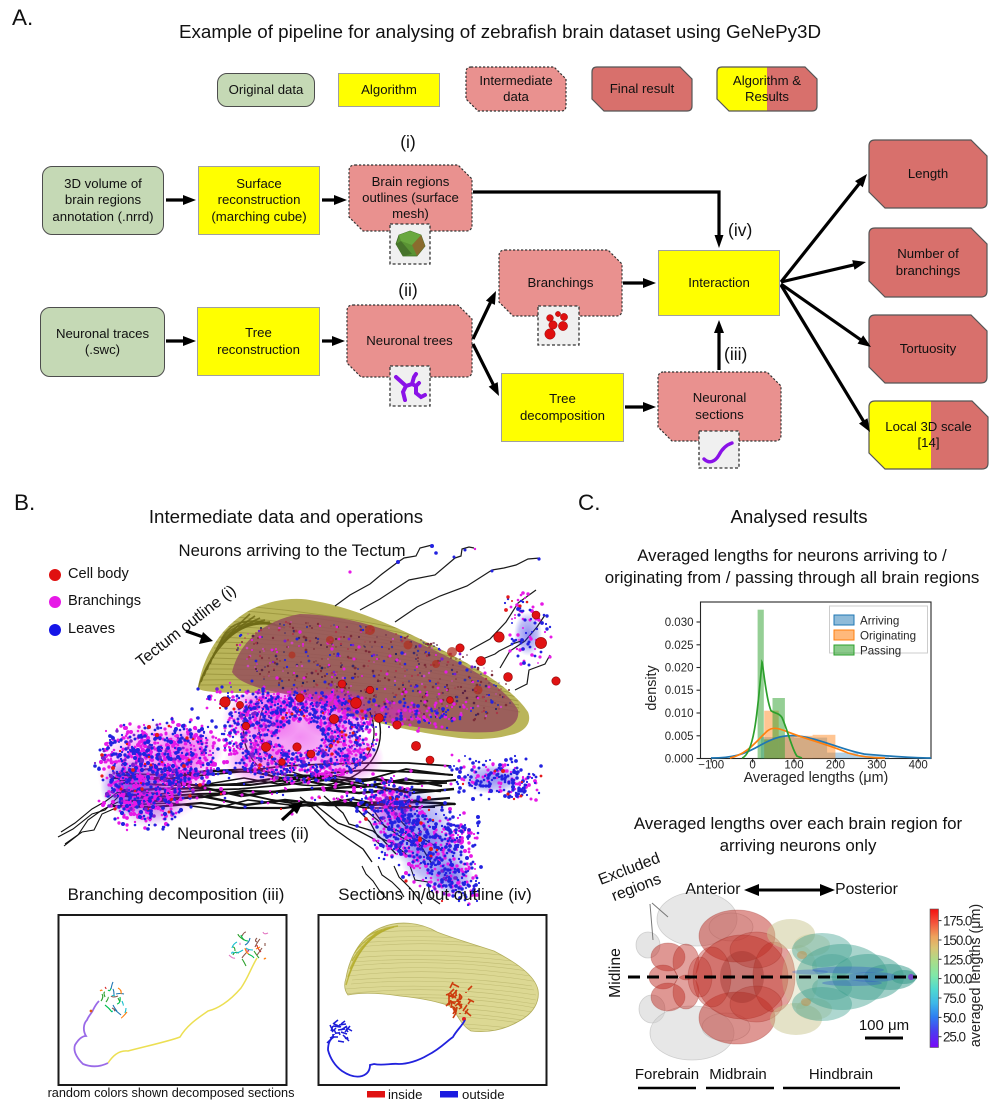 The image size is (1000, 1111). What do you see at coordinates (711, 766) in the screenshot?
I see `svg-text: −100` at bounding box center [711, 766].